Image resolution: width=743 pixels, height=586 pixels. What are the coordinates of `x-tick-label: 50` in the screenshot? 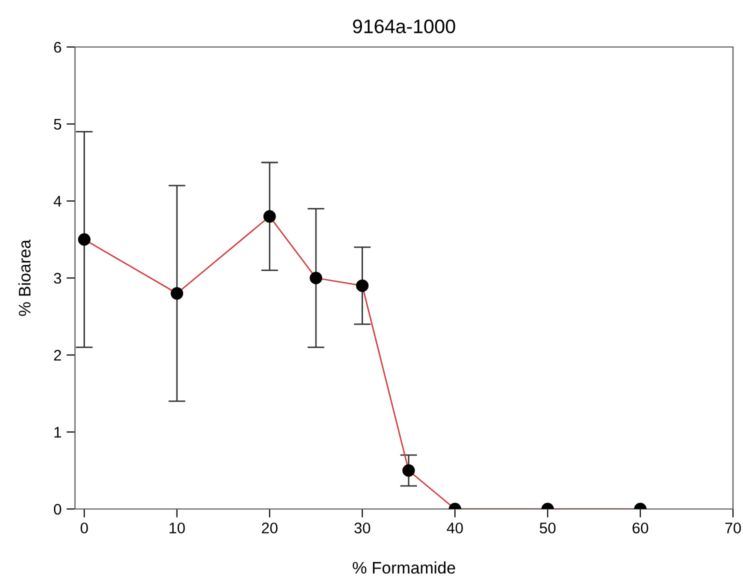 It's located at (548, 528).